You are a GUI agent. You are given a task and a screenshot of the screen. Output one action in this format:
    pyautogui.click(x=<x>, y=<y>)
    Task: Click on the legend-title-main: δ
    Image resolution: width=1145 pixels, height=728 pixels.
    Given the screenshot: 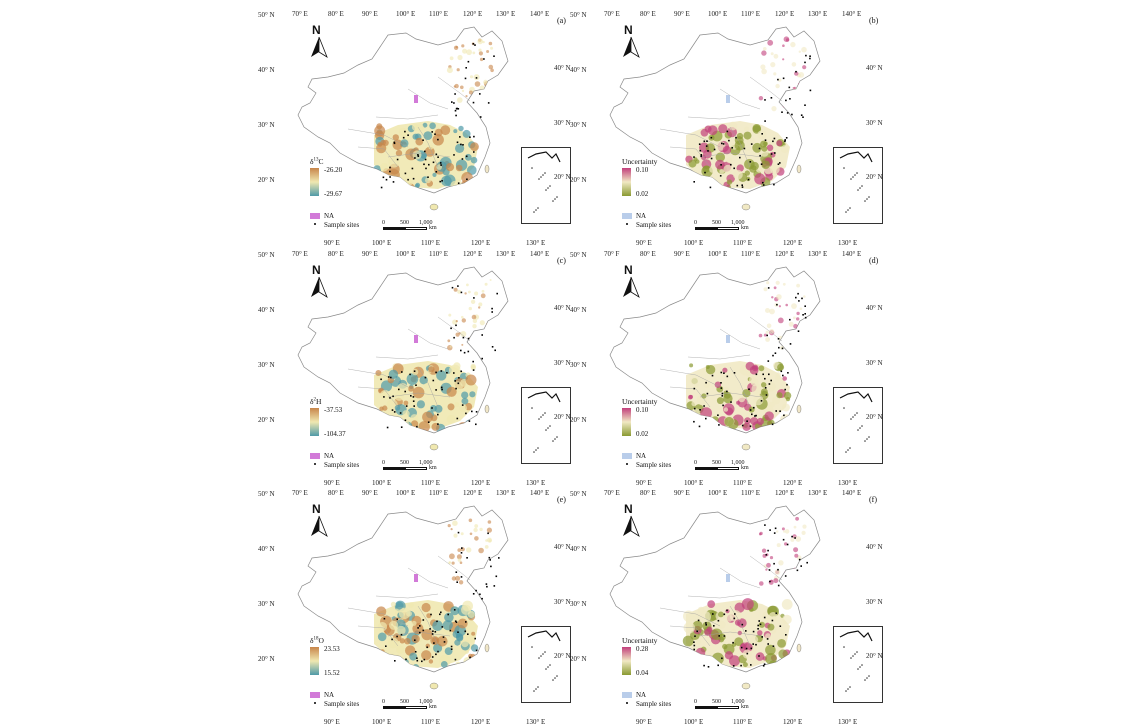 What is the action you would take?
    pyautogui.click(x=312, y=640)
    